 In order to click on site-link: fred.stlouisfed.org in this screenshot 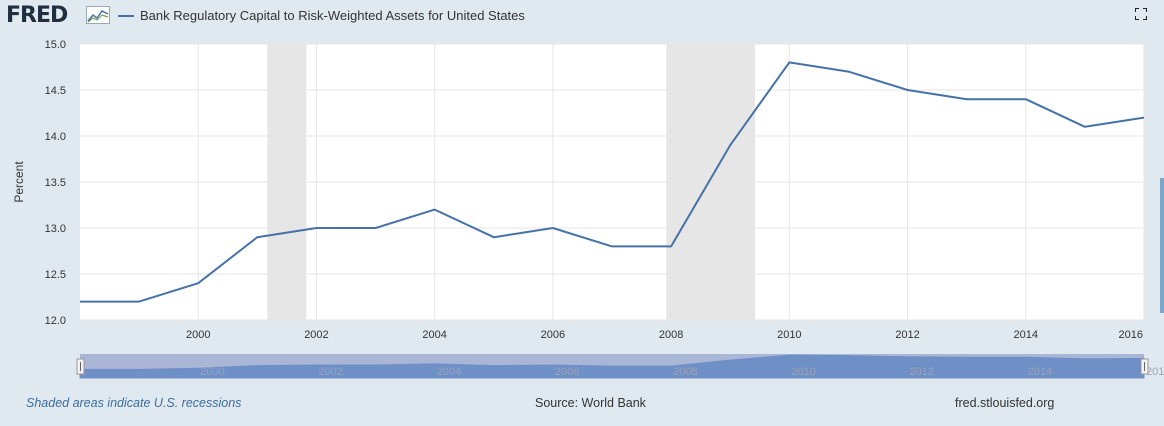, I will do `click(1005, 403)`.